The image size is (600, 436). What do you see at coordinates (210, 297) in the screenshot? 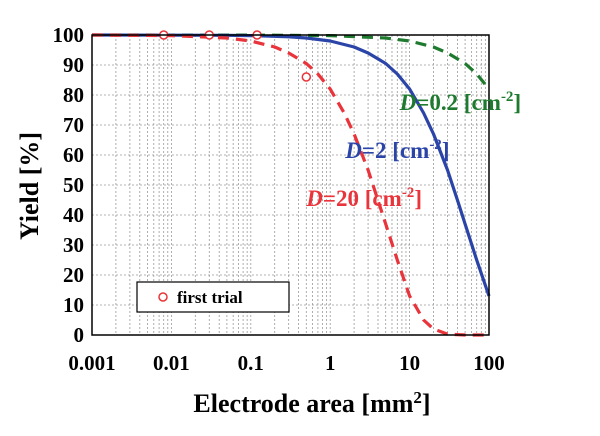
I see `legend-label: first trial` at bounding box center [210, 297].